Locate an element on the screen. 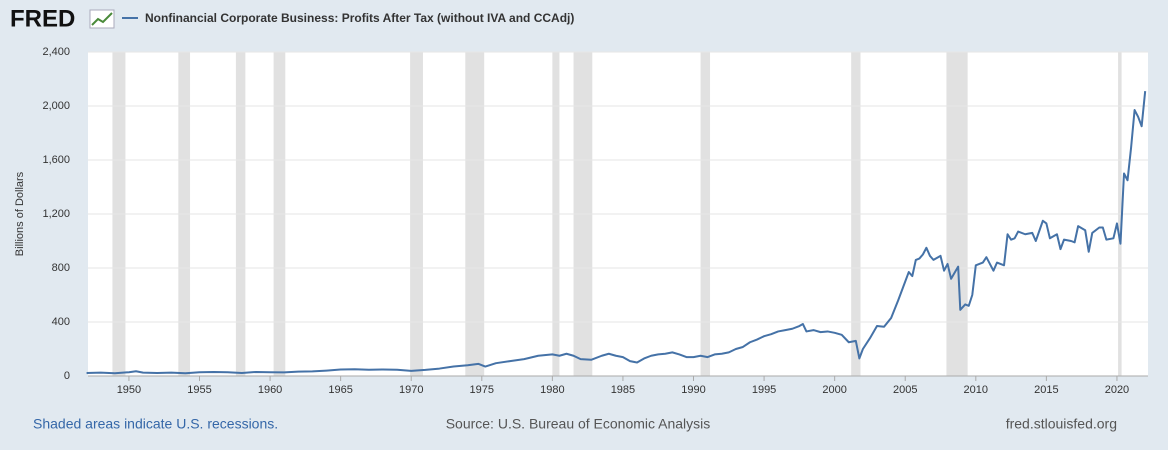 This screenshot has width=1168, height=450. brand: FRED is located at coordinates (42, 18).